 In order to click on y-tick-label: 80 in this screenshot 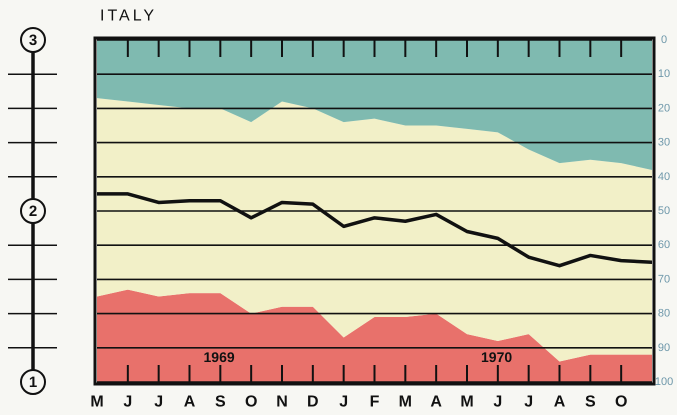, I will do `click(664, 314)`.